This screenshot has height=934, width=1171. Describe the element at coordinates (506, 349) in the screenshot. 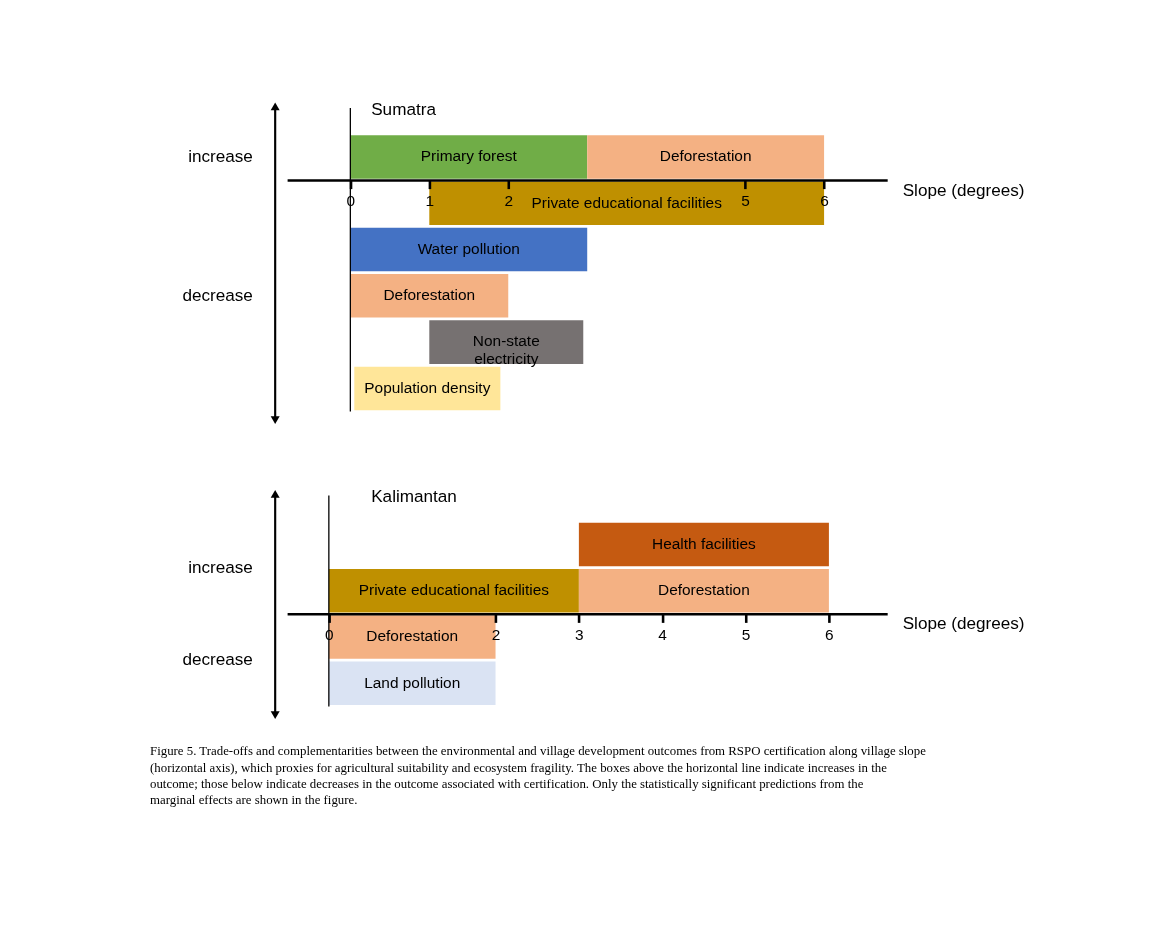

I see `series-label: Non-state electricity` at that location.